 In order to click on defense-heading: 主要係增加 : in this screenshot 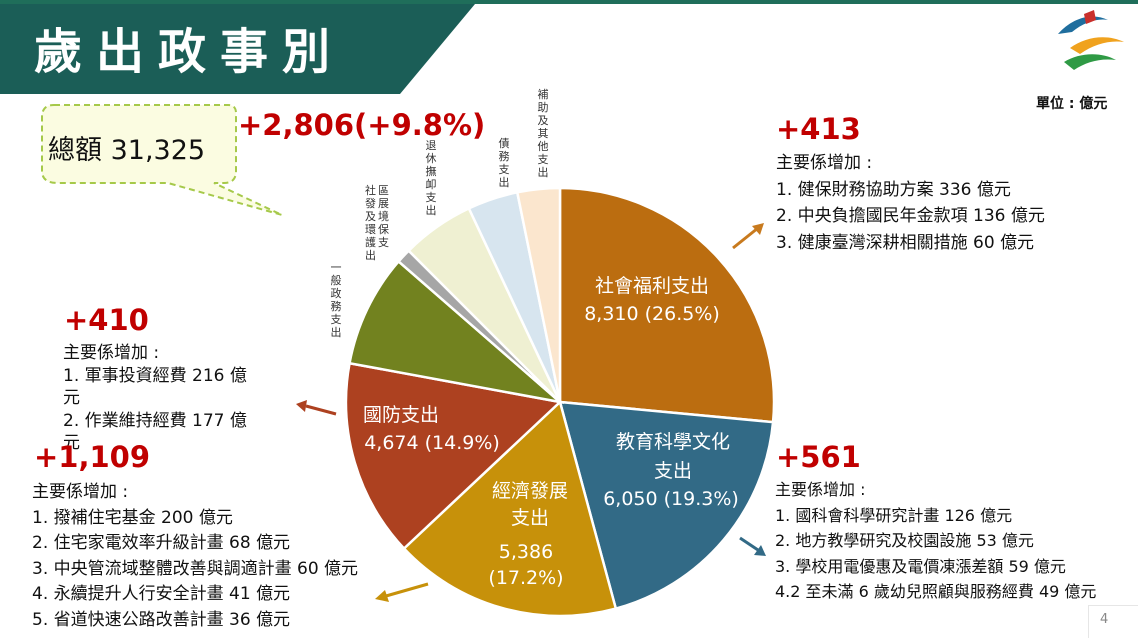, I will do `click(111, 353)`.